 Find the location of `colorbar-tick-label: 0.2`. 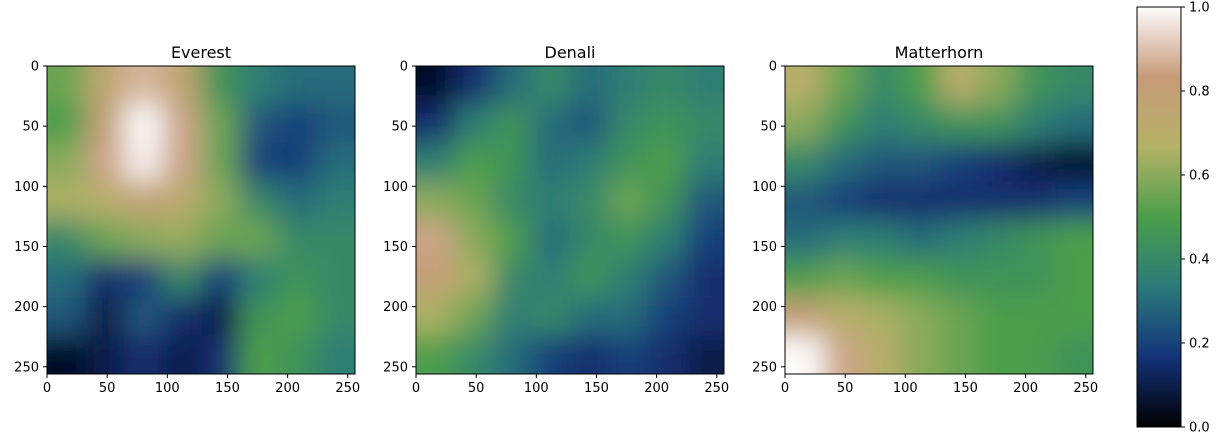

colorbar-tick-label: 0.2 is located at coordinates (1199, 344).